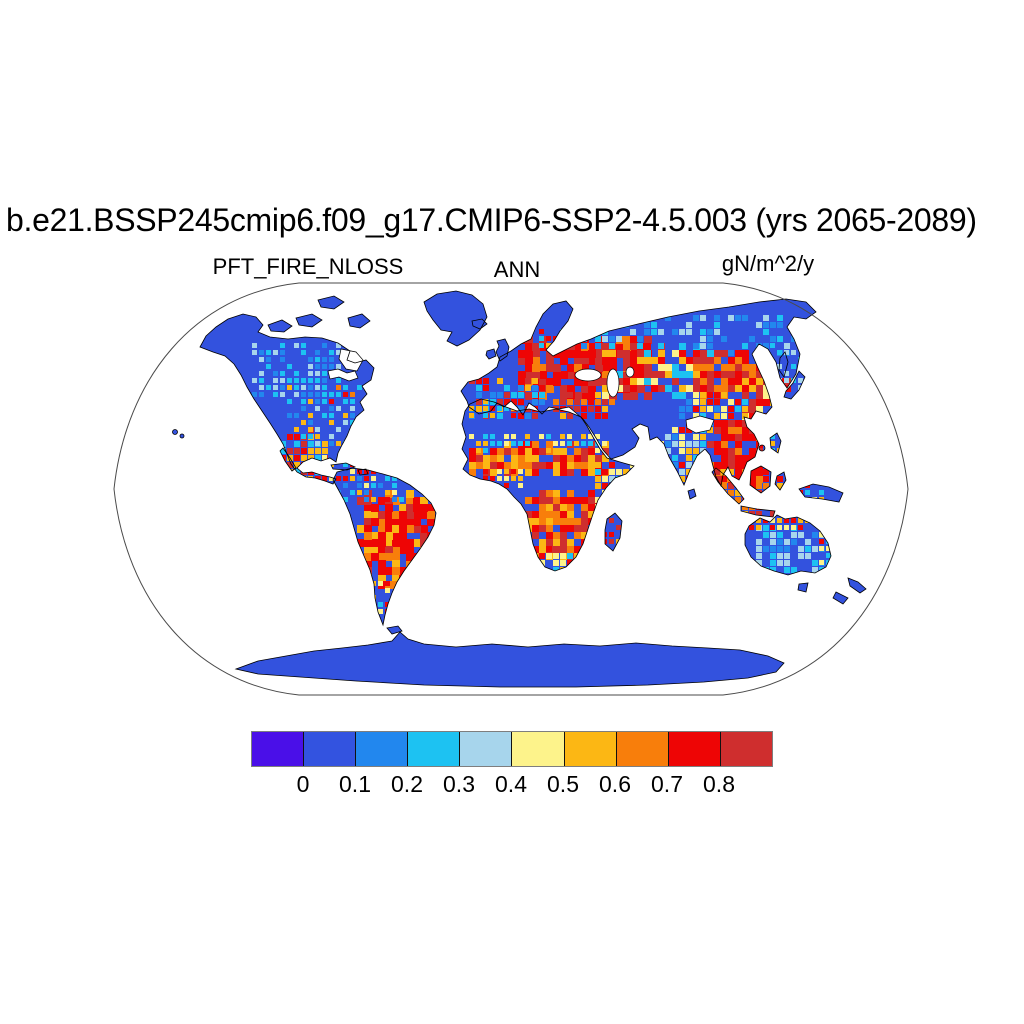 The width and height of the screenshot is (1024, 1024). Describe the element at coordinates (758, 511) in the screenshot. I see `java` at that location.